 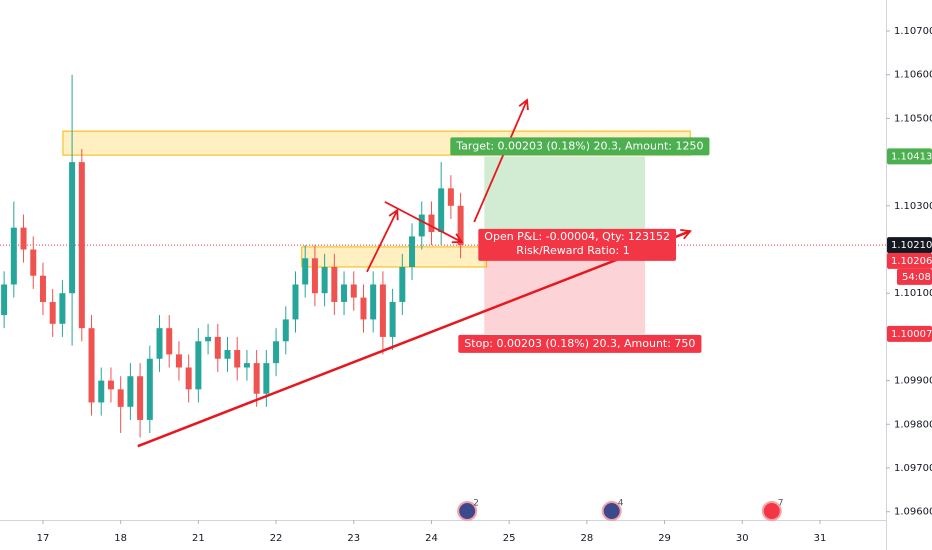 What do you see at coordinates (120, 538) in the screenshot?
I see `x-tick-label: 18` at bounding box center [120, 538].